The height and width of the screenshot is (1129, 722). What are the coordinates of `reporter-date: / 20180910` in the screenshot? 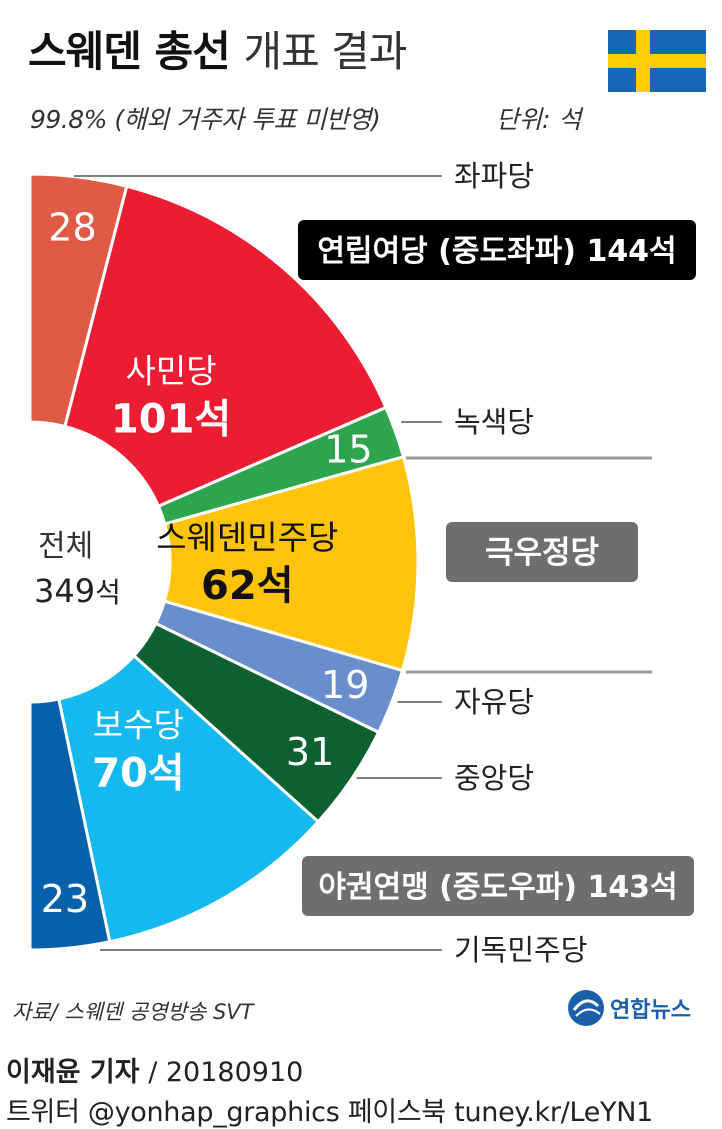 It's located at (226, 1072).